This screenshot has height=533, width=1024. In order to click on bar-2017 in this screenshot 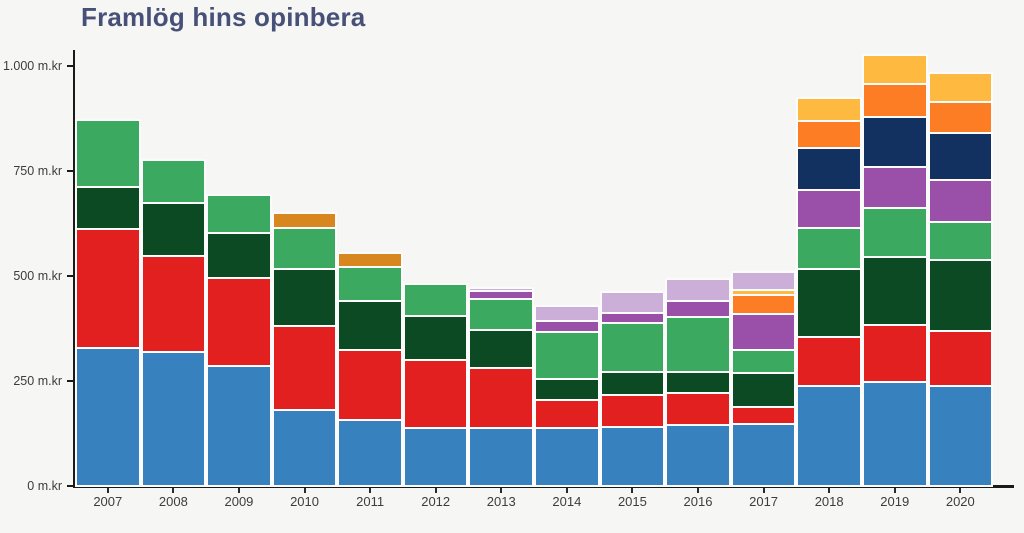, I will do `click(763, 378)`.